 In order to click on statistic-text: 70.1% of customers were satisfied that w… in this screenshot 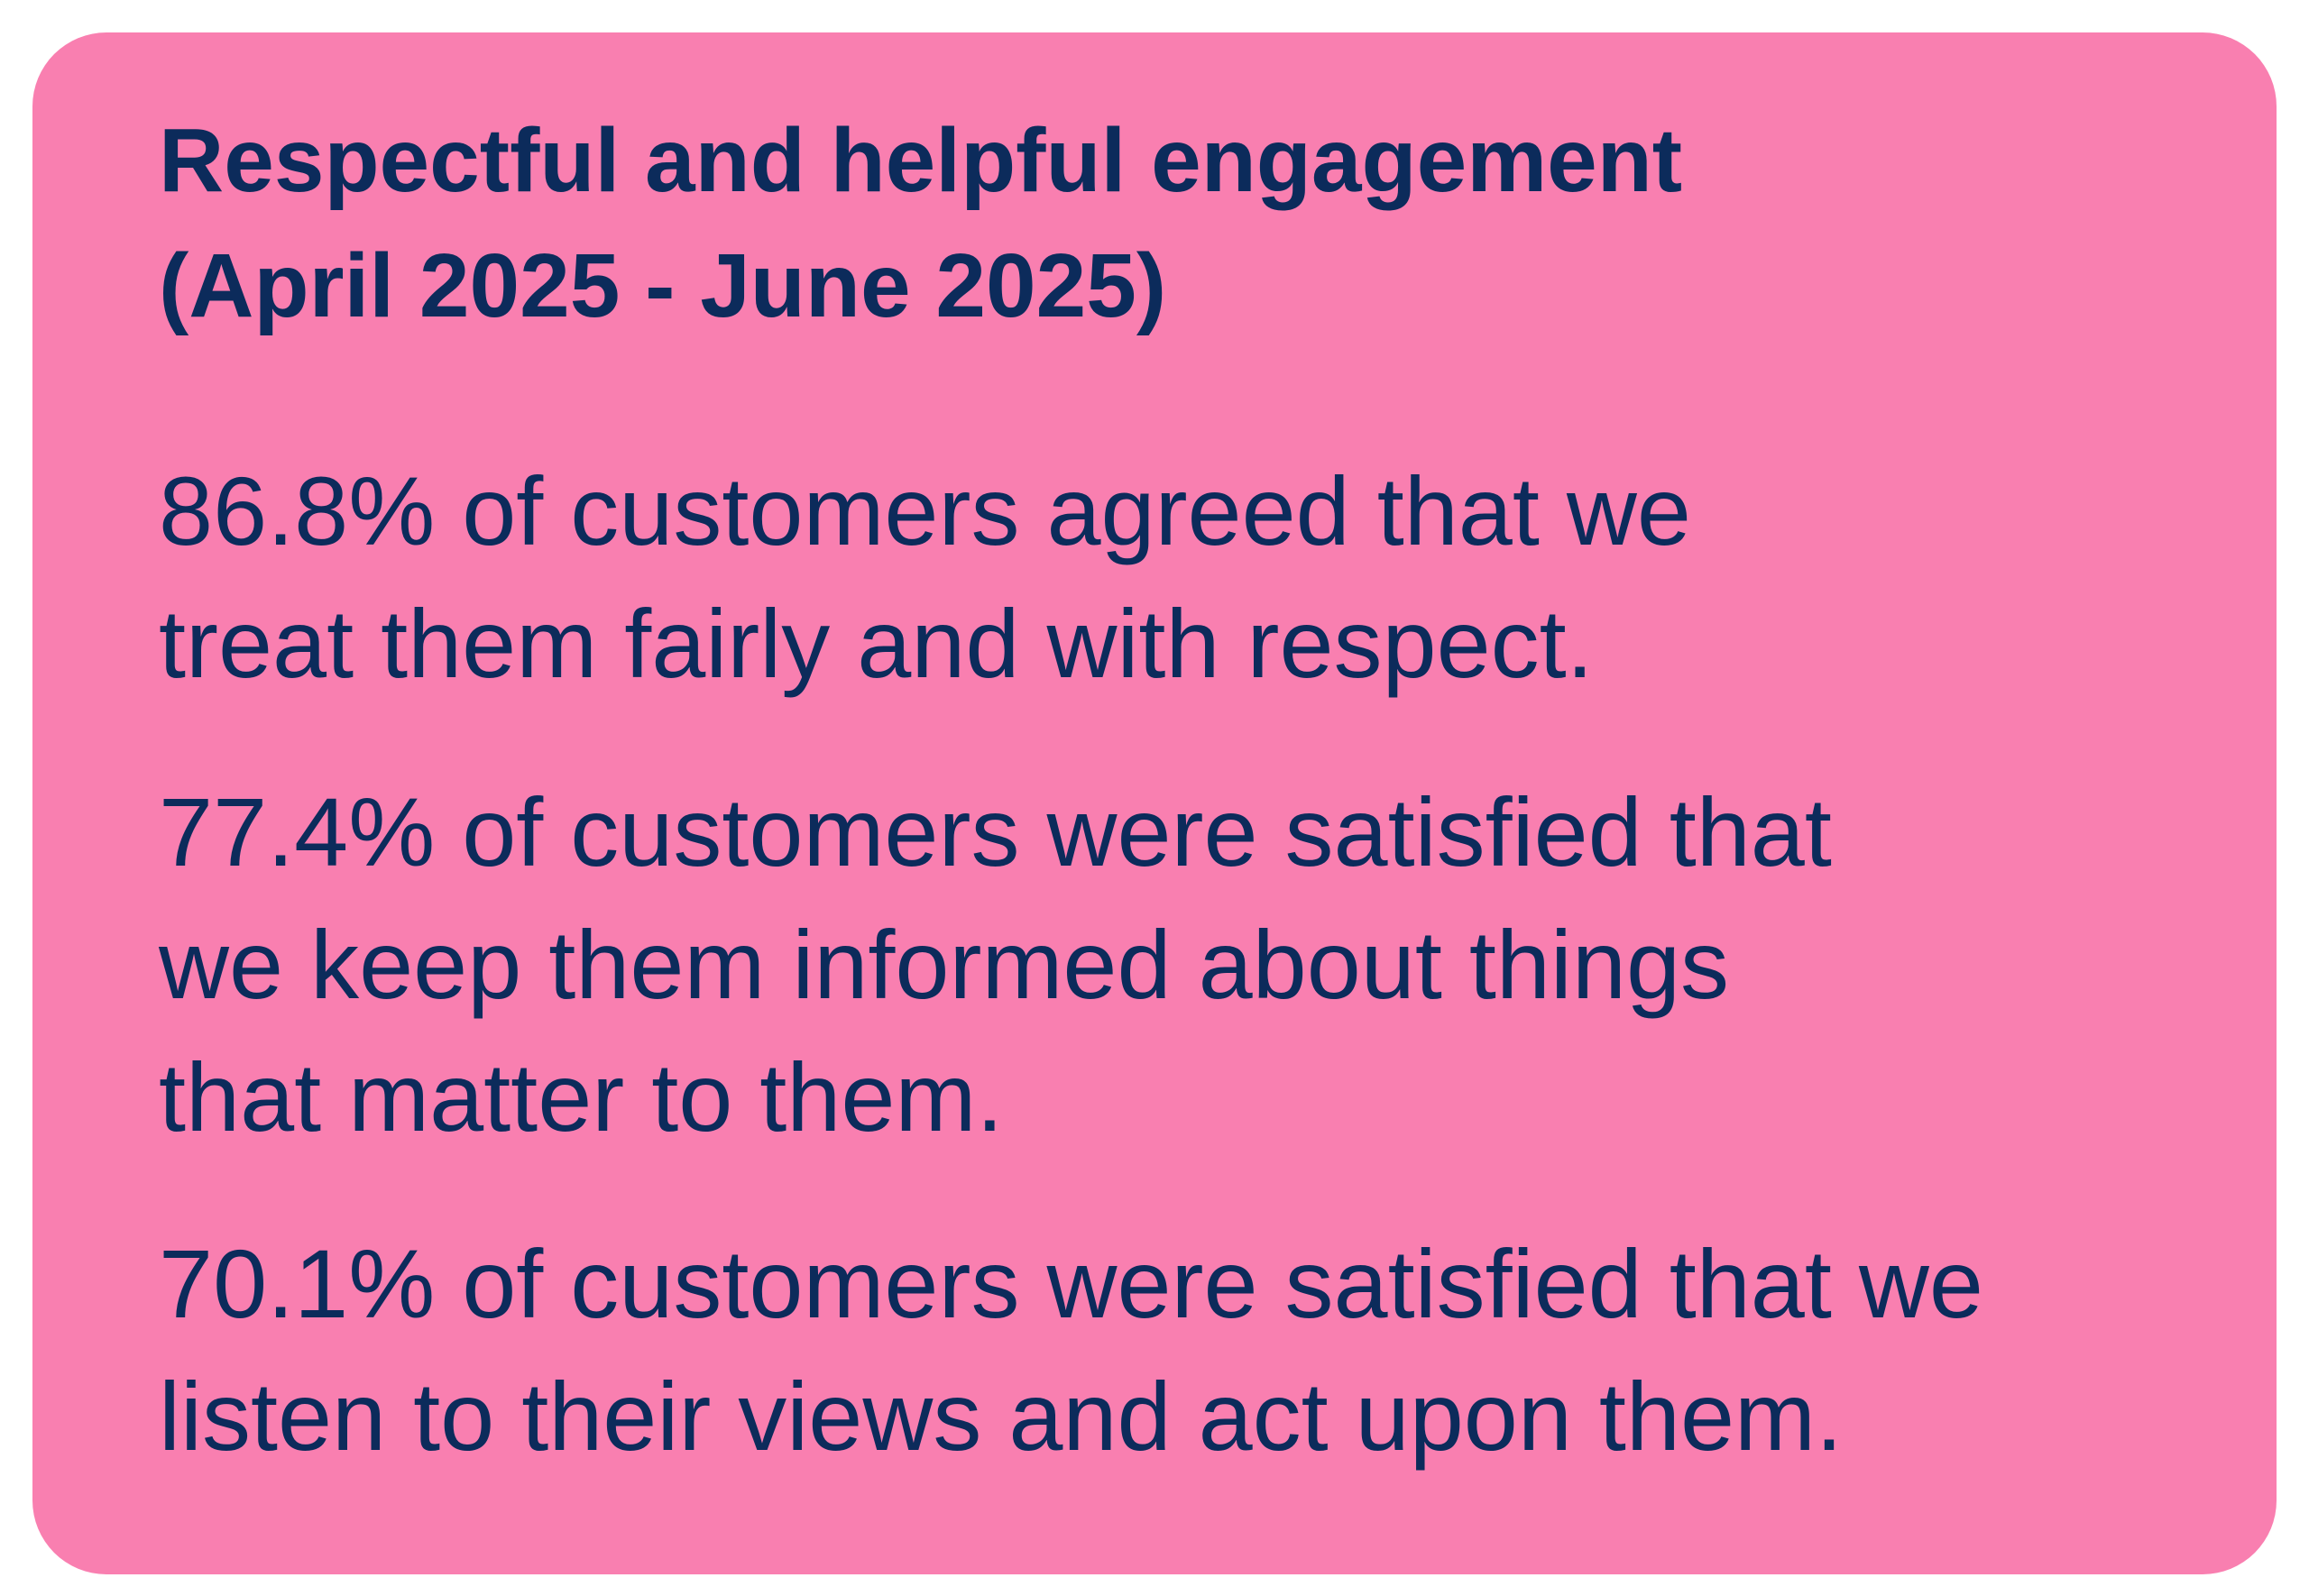, I will do `click(1071, 1283)`.